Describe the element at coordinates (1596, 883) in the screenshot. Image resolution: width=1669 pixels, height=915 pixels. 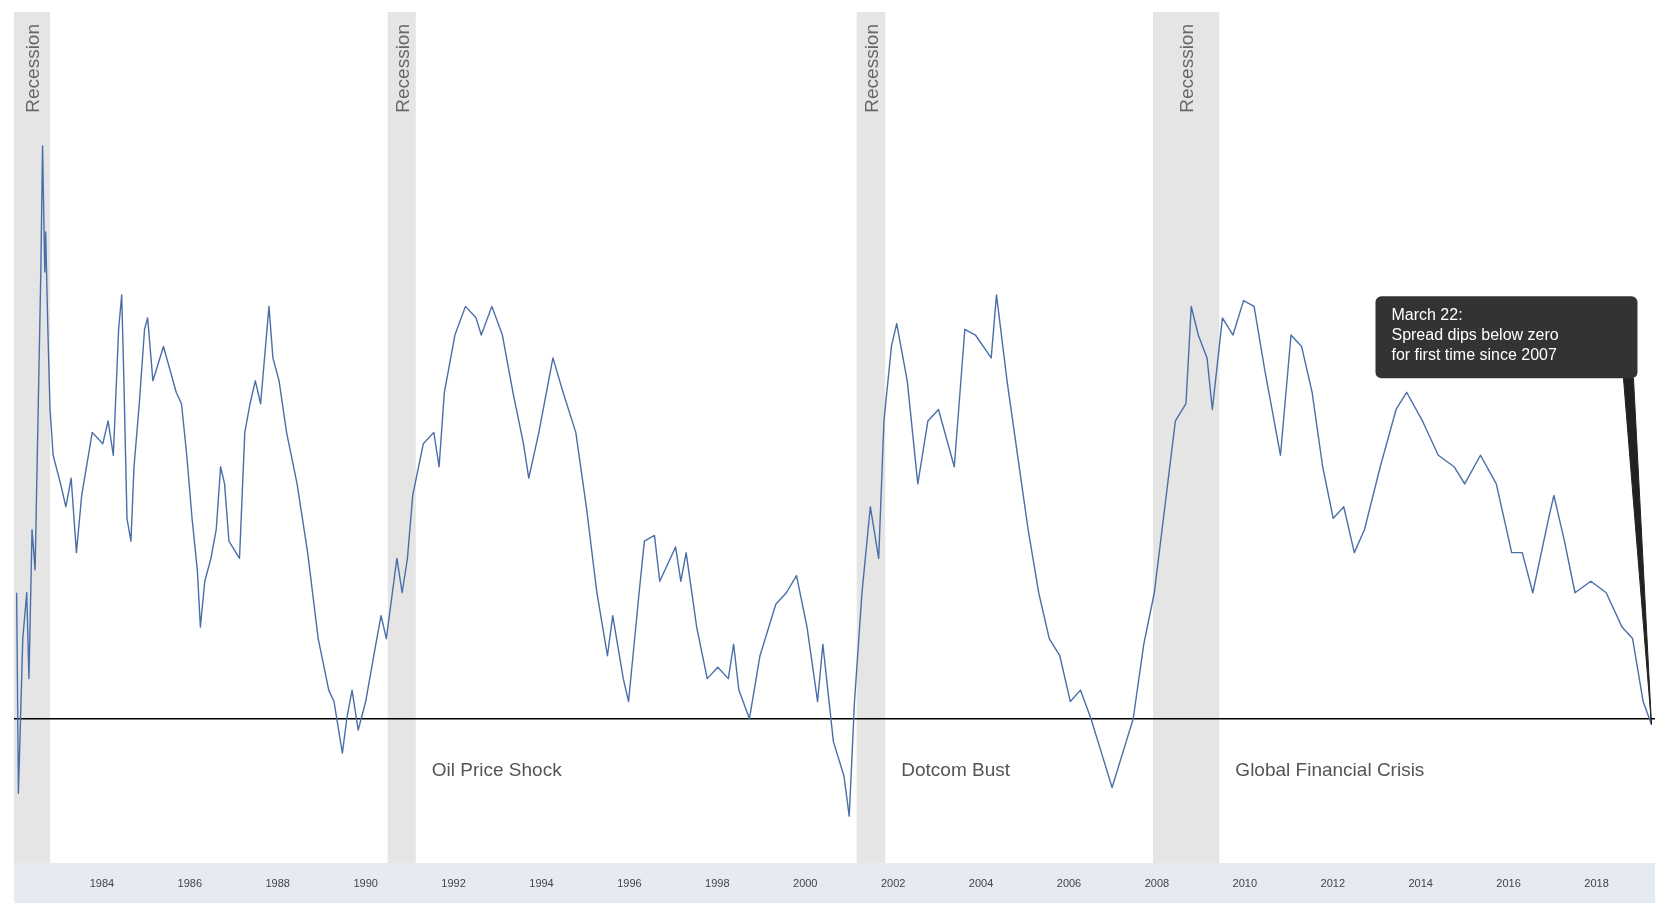
I see `x-tick-label: 2018` at that location.